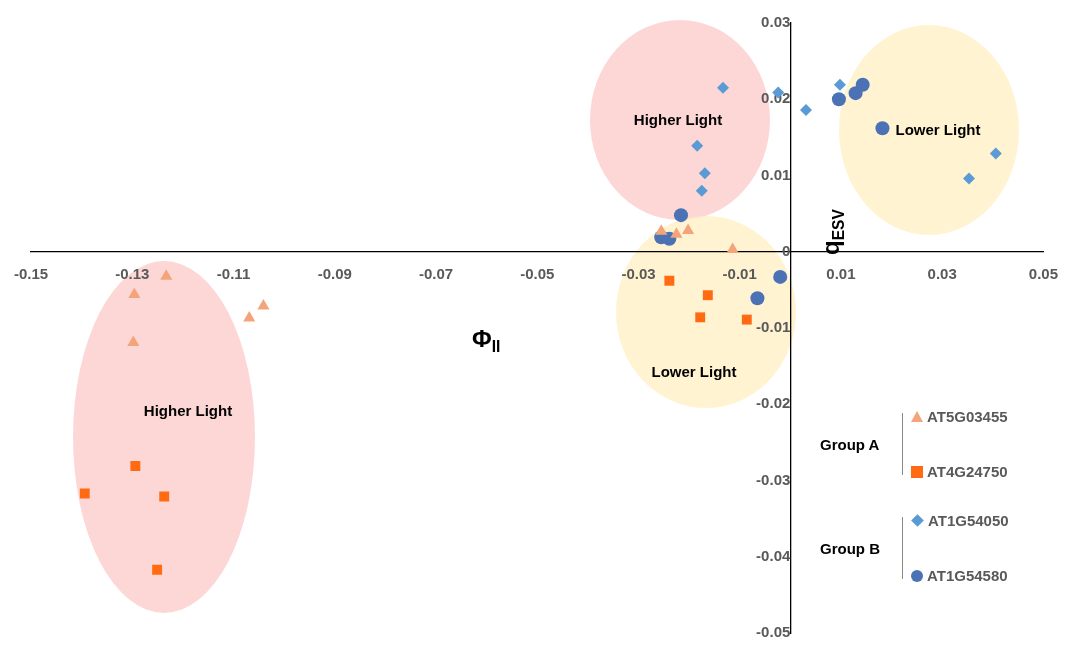 The width and height of the screenshot is (1072, 656). I want to click on x-tick-label: -0.13, so click(132, 273).